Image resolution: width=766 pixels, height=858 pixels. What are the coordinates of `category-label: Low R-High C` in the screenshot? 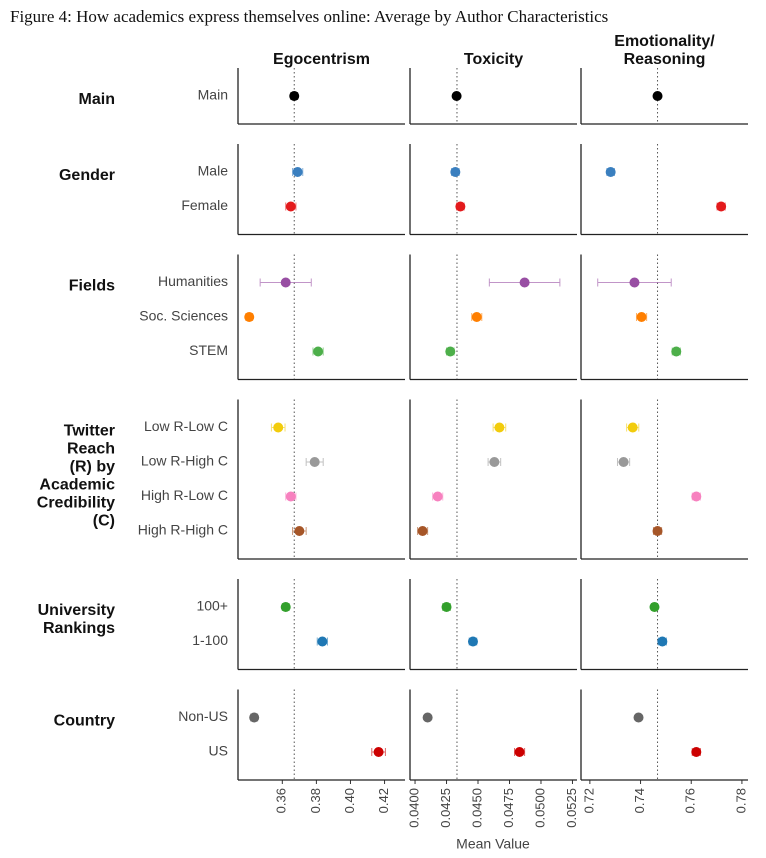 It's located at (184, 461).